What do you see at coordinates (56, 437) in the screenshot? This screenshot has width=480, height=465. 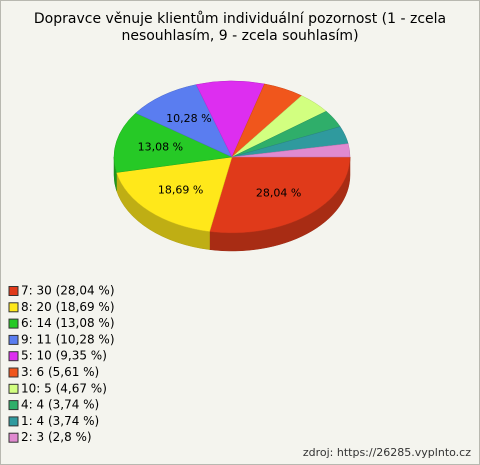 I see `legend-label: 2: 3 (2,8 %)` at bounding box center [56, 437].